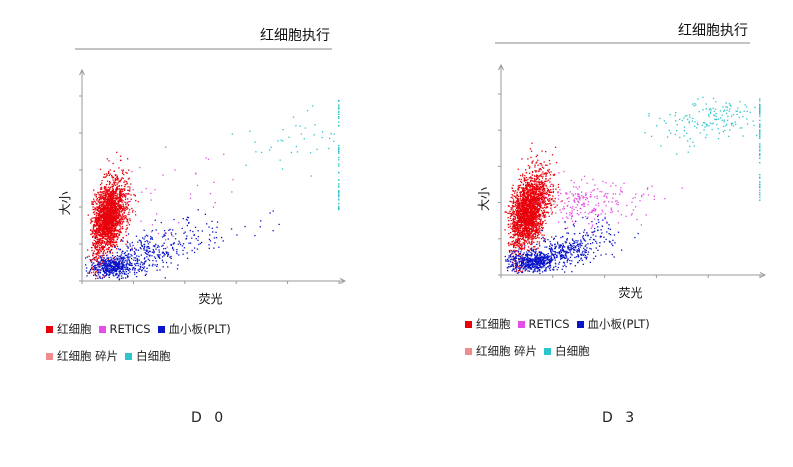 The height and width of the screenshot is (467, 793). I want to click on legend-label-plt: 血小板(PLT), so click(199, 329).